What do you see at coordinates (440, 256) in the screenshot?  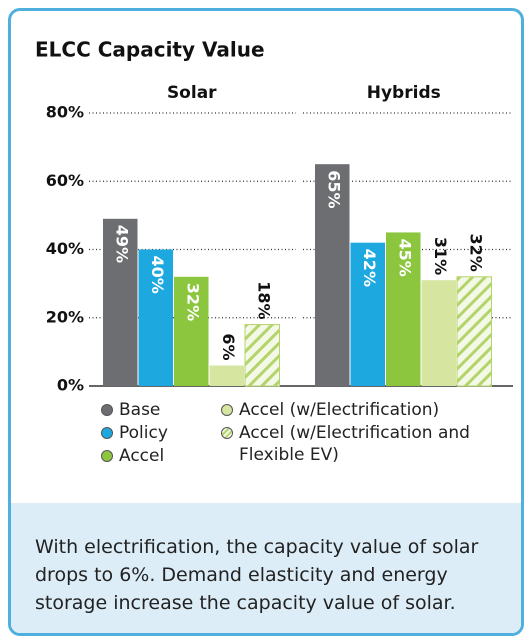 I see `value-label: 31%` at bounding box center [440, 256].